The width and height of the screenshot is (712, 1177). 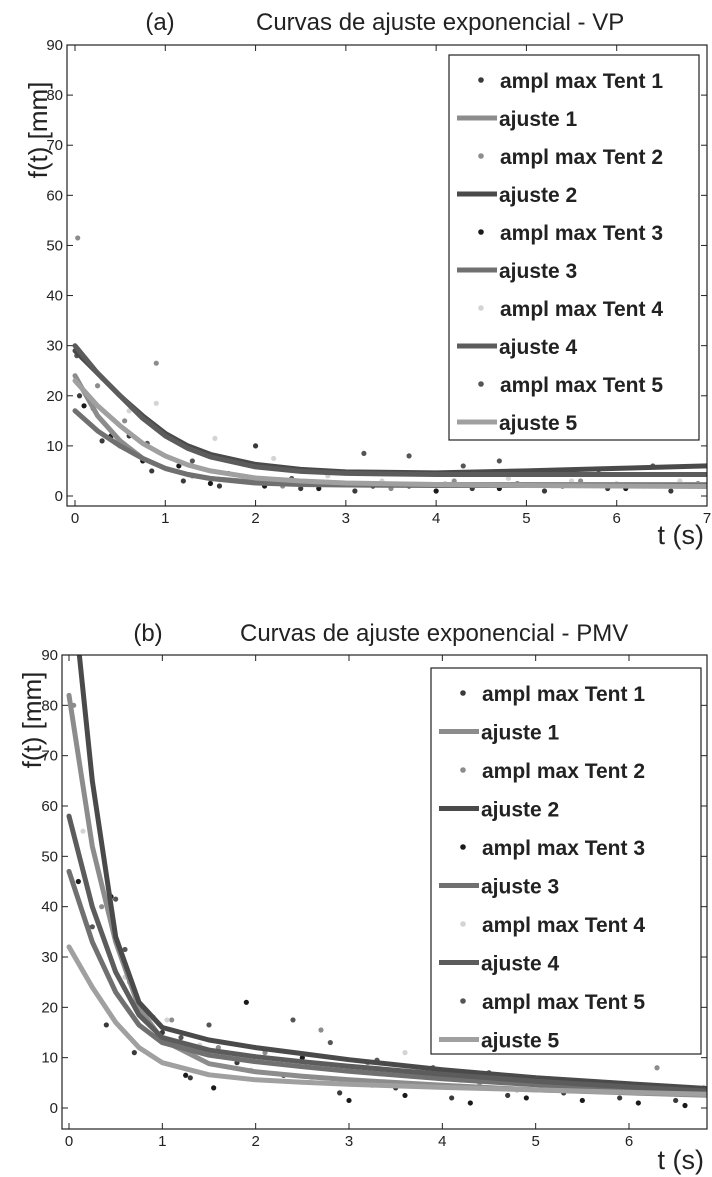 I want to click on y-tick-label: 80, so click(x=54, y=95).